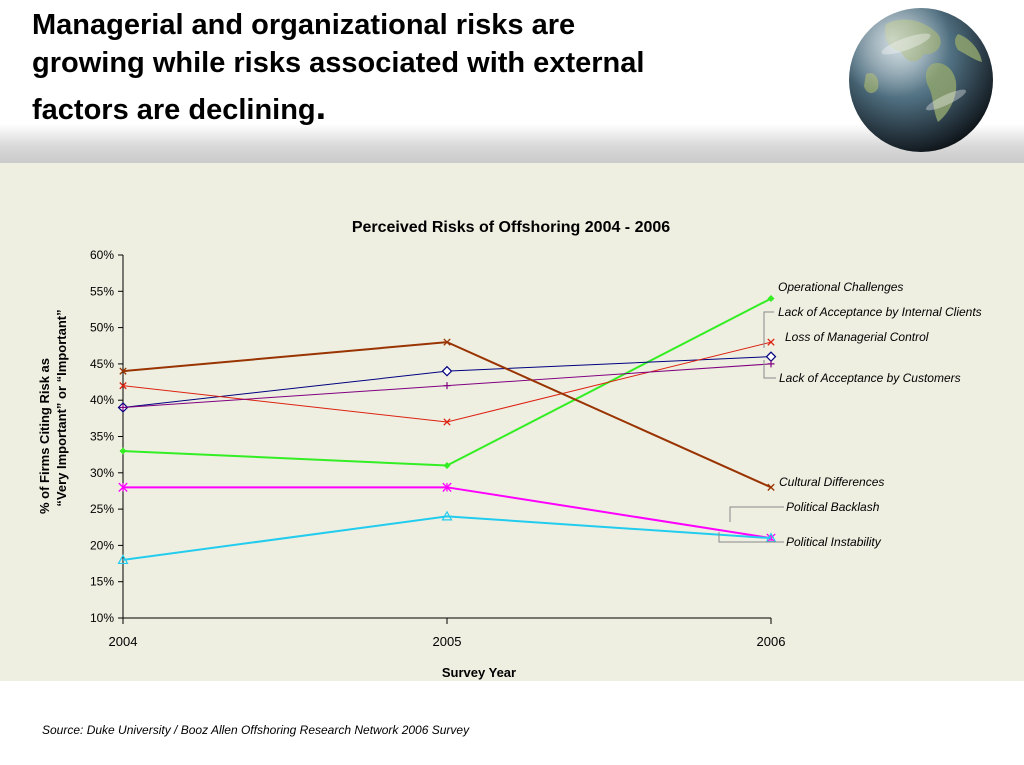 The height and width of the screenshot is (765, 1024). I want to click on y-tick-label: 10%, so click(102, 618).